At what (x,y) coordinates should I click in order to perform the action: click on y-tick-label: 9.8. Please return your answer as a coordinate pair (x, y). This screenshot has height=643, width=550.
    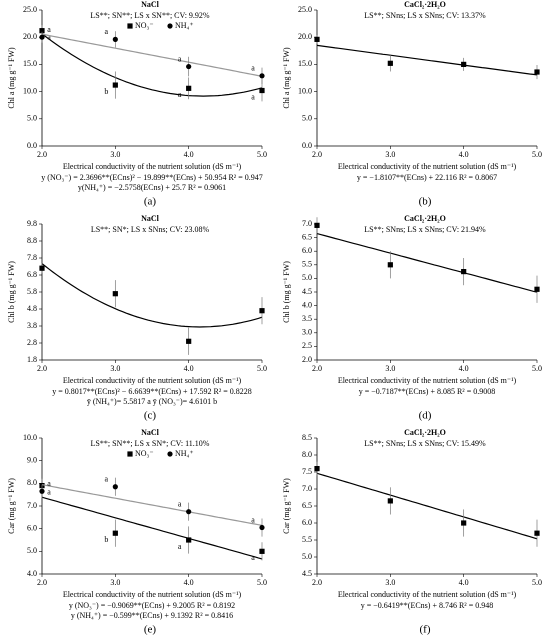
    Looking at the image, I should click on (32, 223).